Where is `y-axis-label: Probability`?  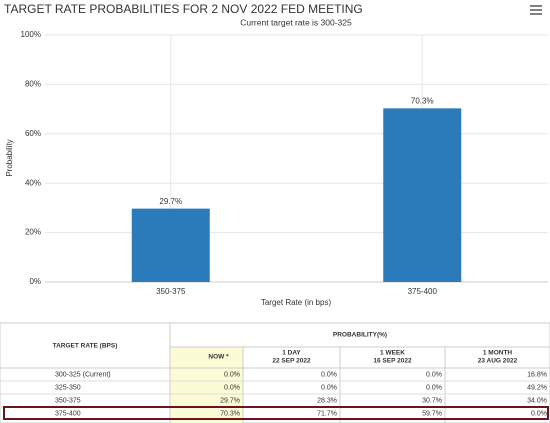
y-axis-label: Probability is located at coordinates (9, 157).